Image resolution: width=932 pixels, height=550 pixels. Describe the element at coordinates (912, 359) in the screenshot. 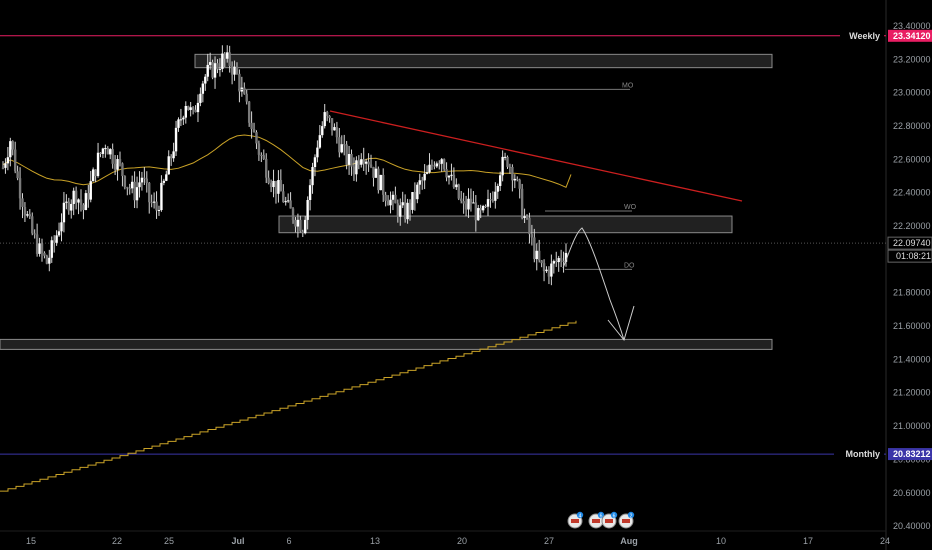

I see `y-tick-label: 21.40000` at that location.